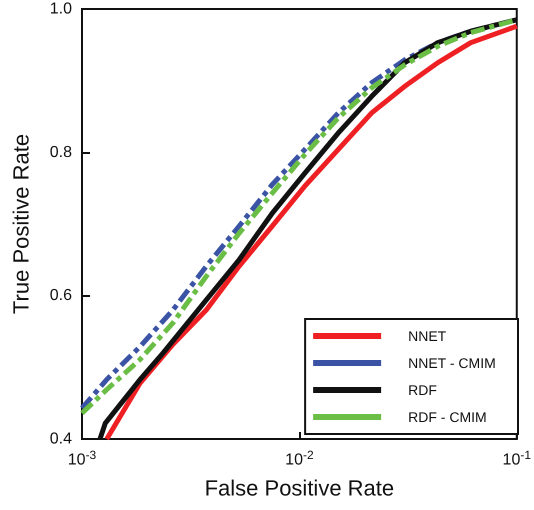 This screenshot has width=534, height=510. What do you see at coordinates (61, 439) in the screenshot?
I see `y-tick-label: 0.4` at bounding box center [61, 439].